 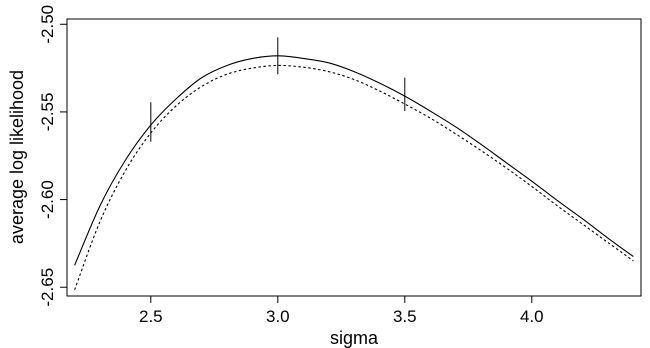 What do you see at coordinates (278, 89) in the screenshot?
I see `errorbar-layer` at bounding box center [278, 89].